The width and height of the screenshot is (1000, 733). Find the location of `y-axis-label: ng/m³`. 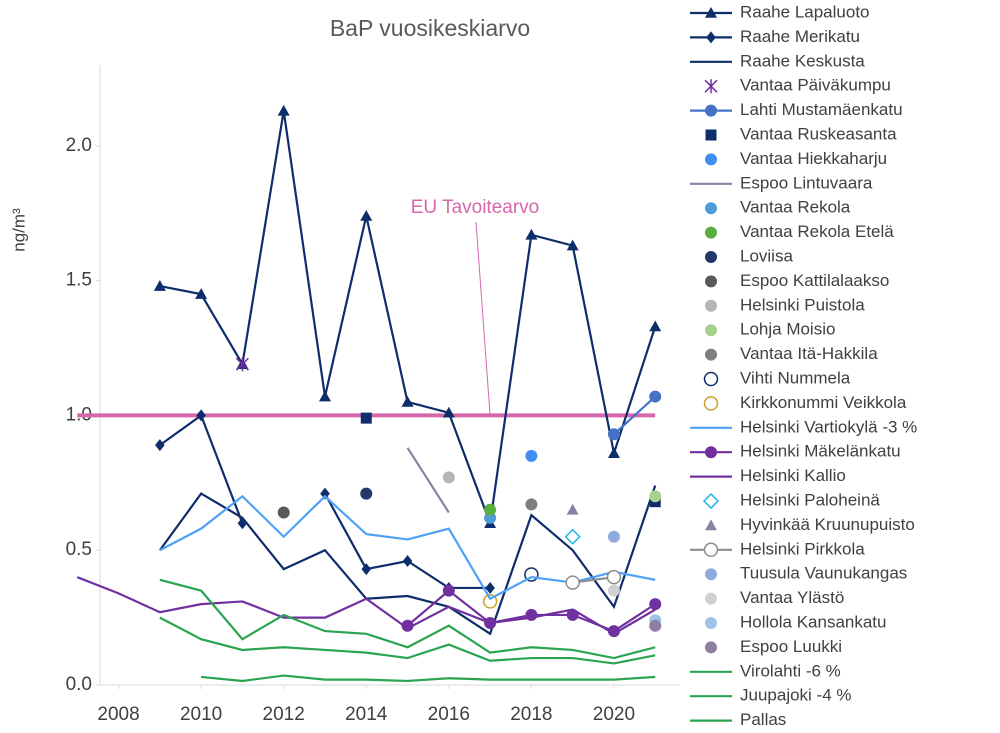

y-axis-label: ng/m³ is located at coordinates (18, 230).